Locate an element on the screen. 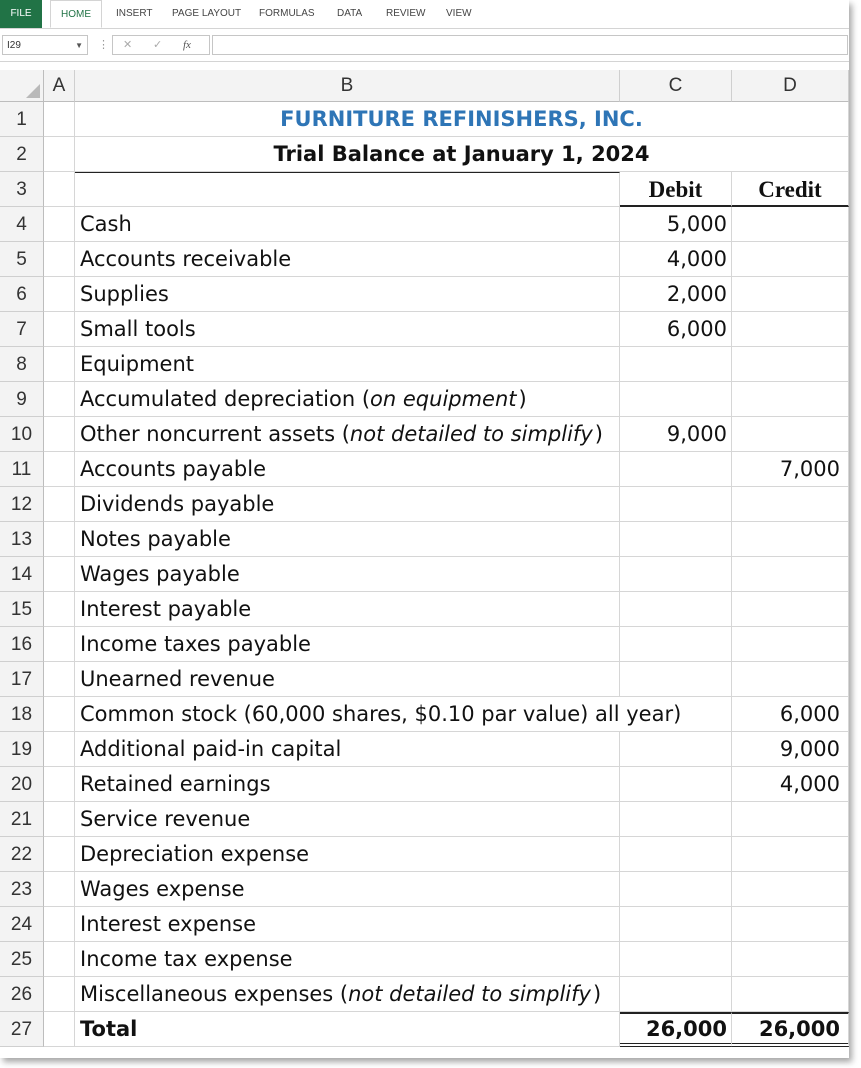  row-header: 17 is located at coordinates (22, 679).